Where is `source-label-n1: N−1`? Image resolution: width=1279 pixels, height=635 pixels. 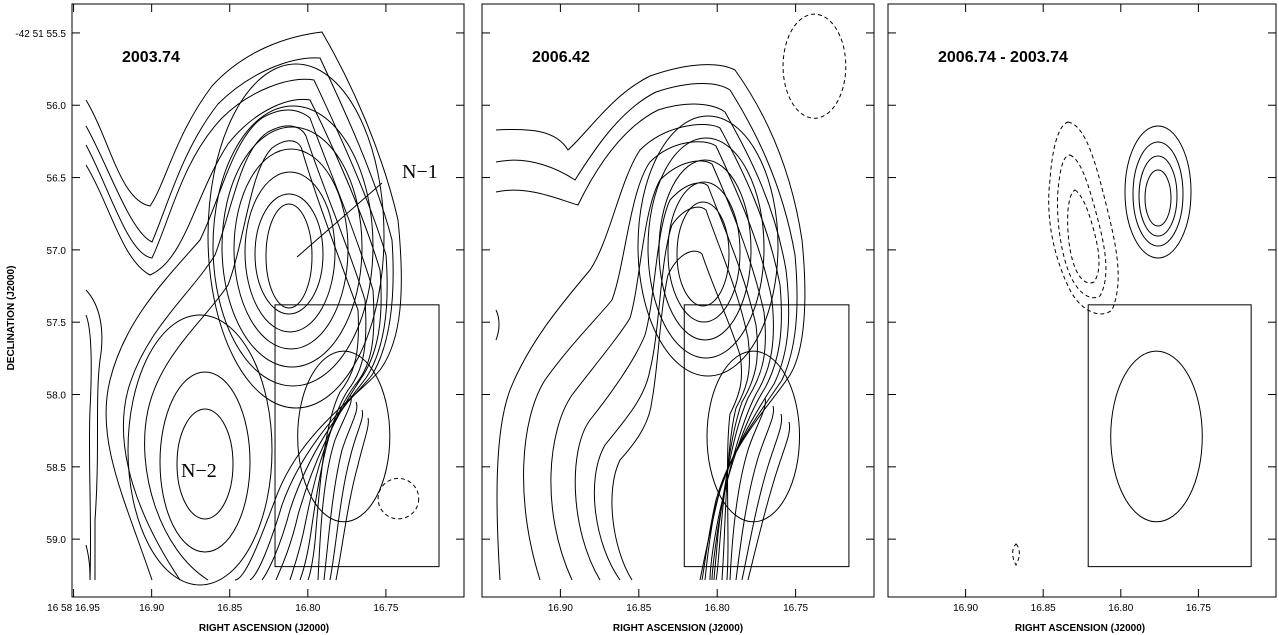 source-label-n1: N−1 is located at coordinates (420, 172).